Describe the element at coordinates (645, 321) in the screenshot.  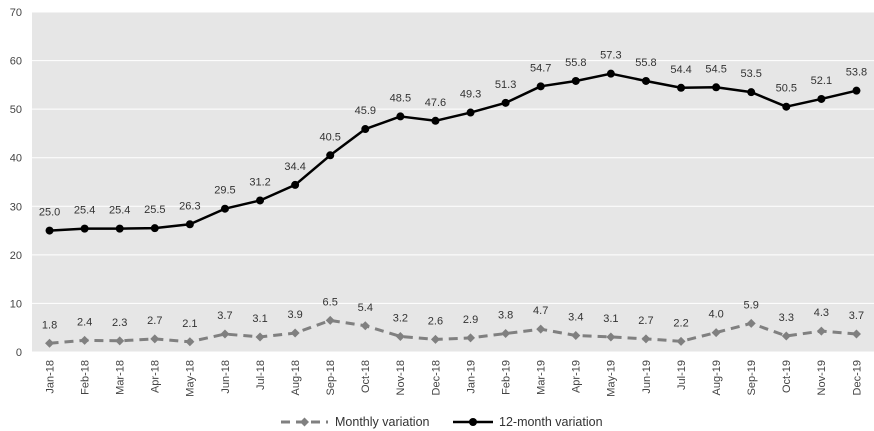
I see `data-label: 2.7` at that location.